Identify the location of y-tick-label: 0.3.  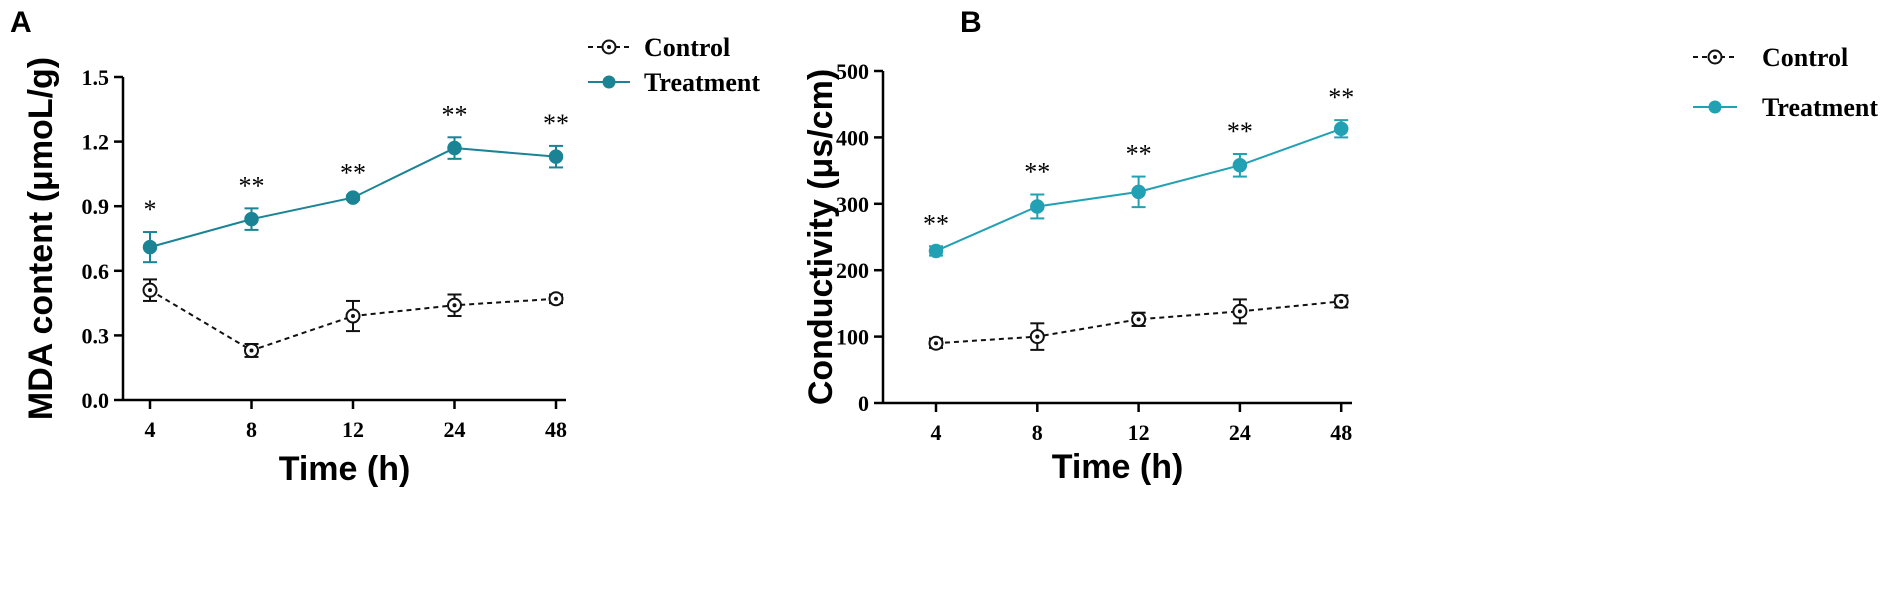
(96, 335).